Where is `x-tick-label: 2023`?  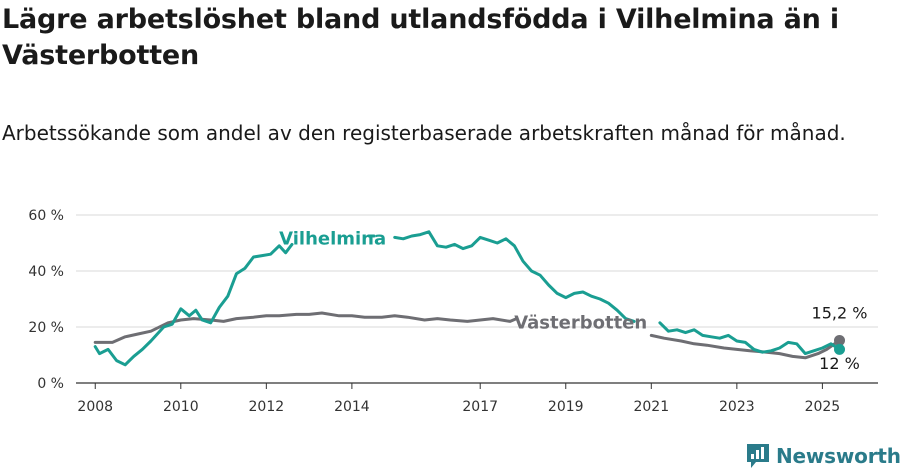
x-tick-label: 2023 is located at coordinates (737, 407).